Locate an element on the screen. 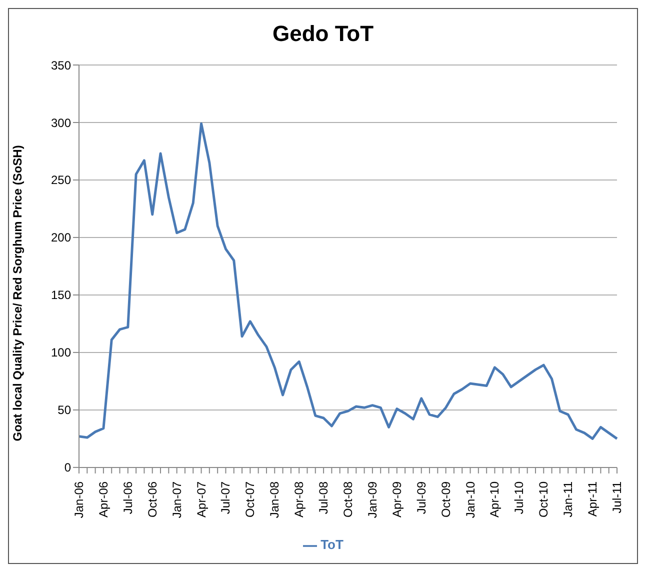 Image resolution: width=646 pixels, height=572 pixels. x-tick-label: Apr-10 is located at coordinates (495, 499).